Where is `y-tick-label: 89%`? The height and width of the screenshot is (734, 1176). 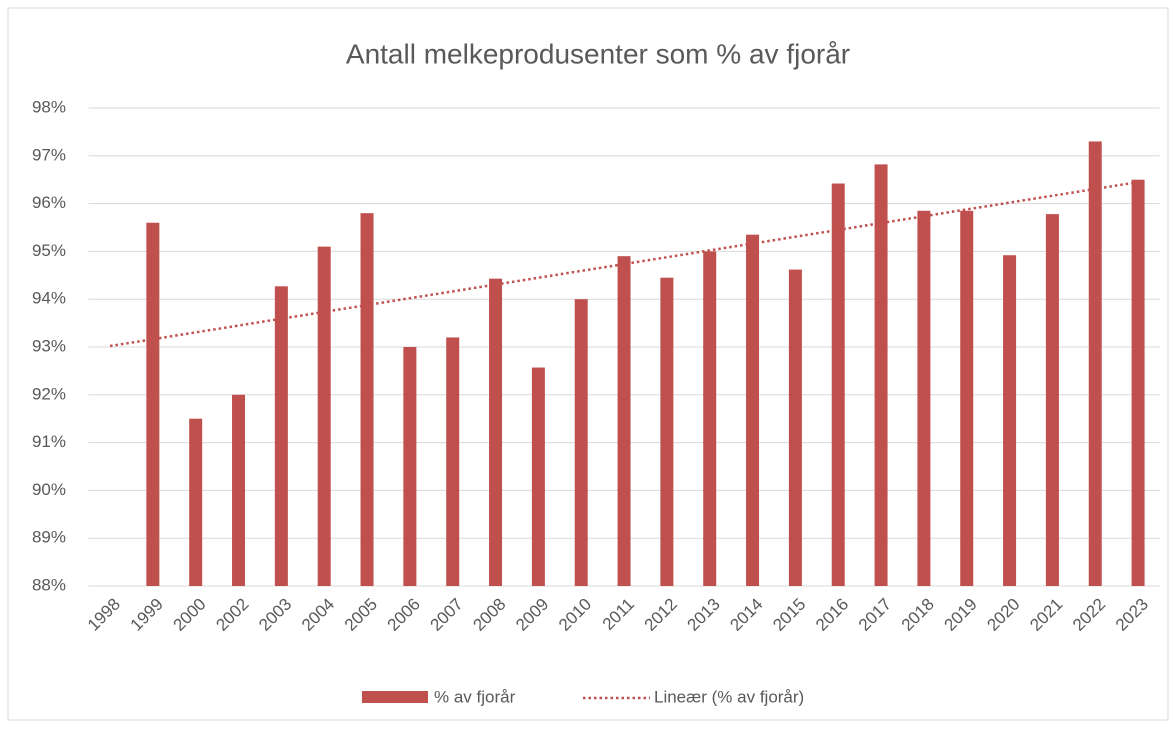 y-tick-label: 89% is located at coordinates (49, 537).